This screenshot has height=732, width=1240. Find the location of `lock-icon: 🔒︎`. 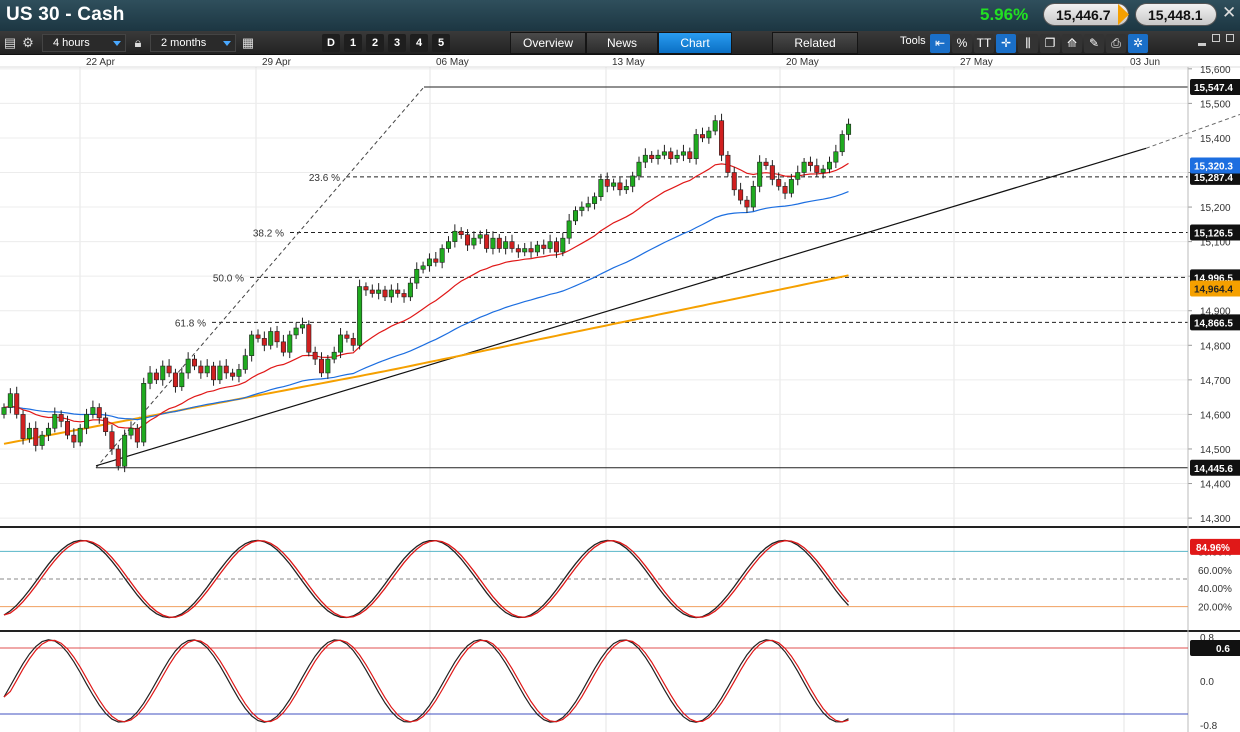

lock-icon: 🔒︎ is located at coordinates (138, 42).